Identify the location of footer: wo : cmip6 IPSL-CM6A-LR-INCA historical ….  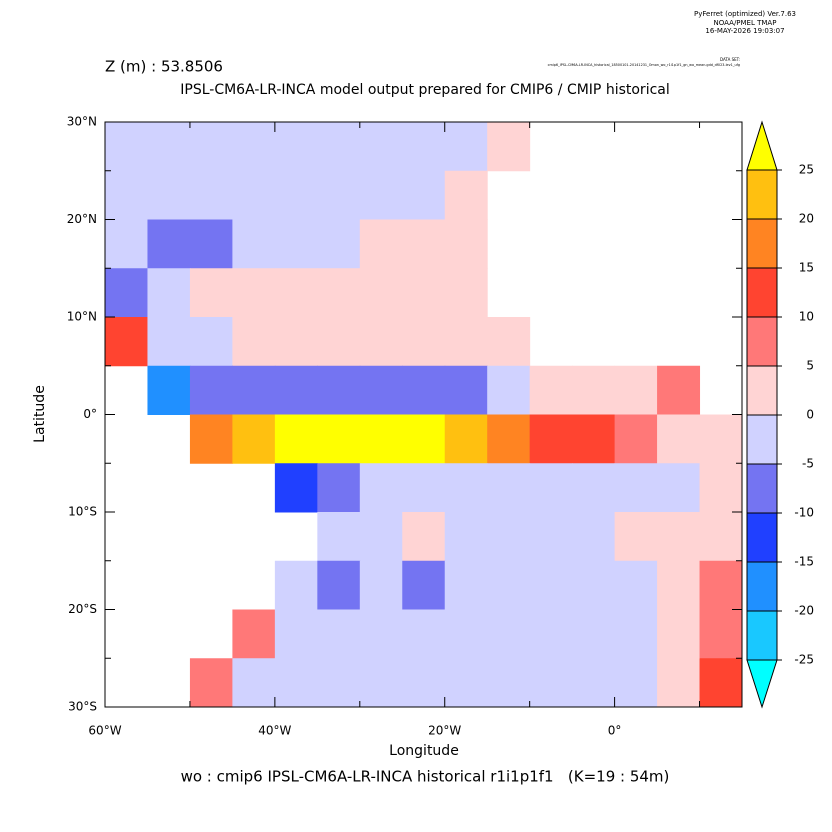
(425, 777).